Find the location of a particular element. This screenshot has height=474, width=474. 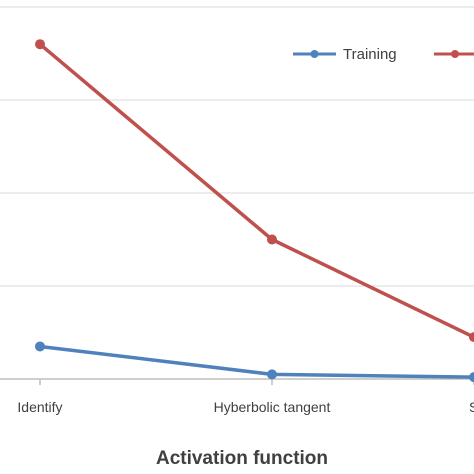

x-axis-ticks is located at coordinates (256, 382).